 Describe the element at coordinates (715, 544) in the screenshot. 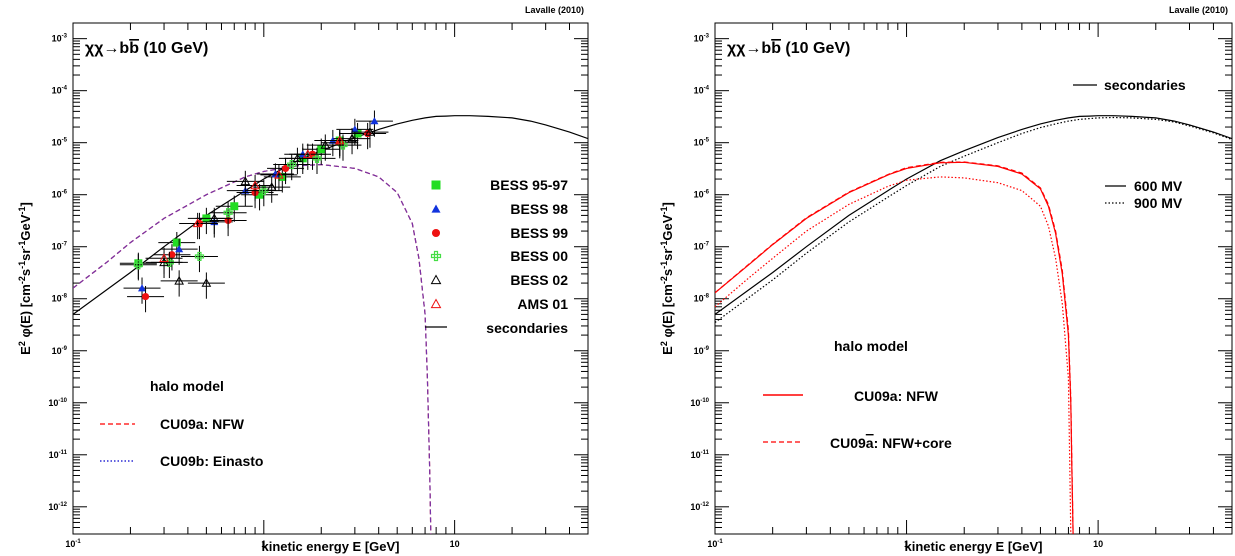

I see `x-tick-label: 10-1` at that location.